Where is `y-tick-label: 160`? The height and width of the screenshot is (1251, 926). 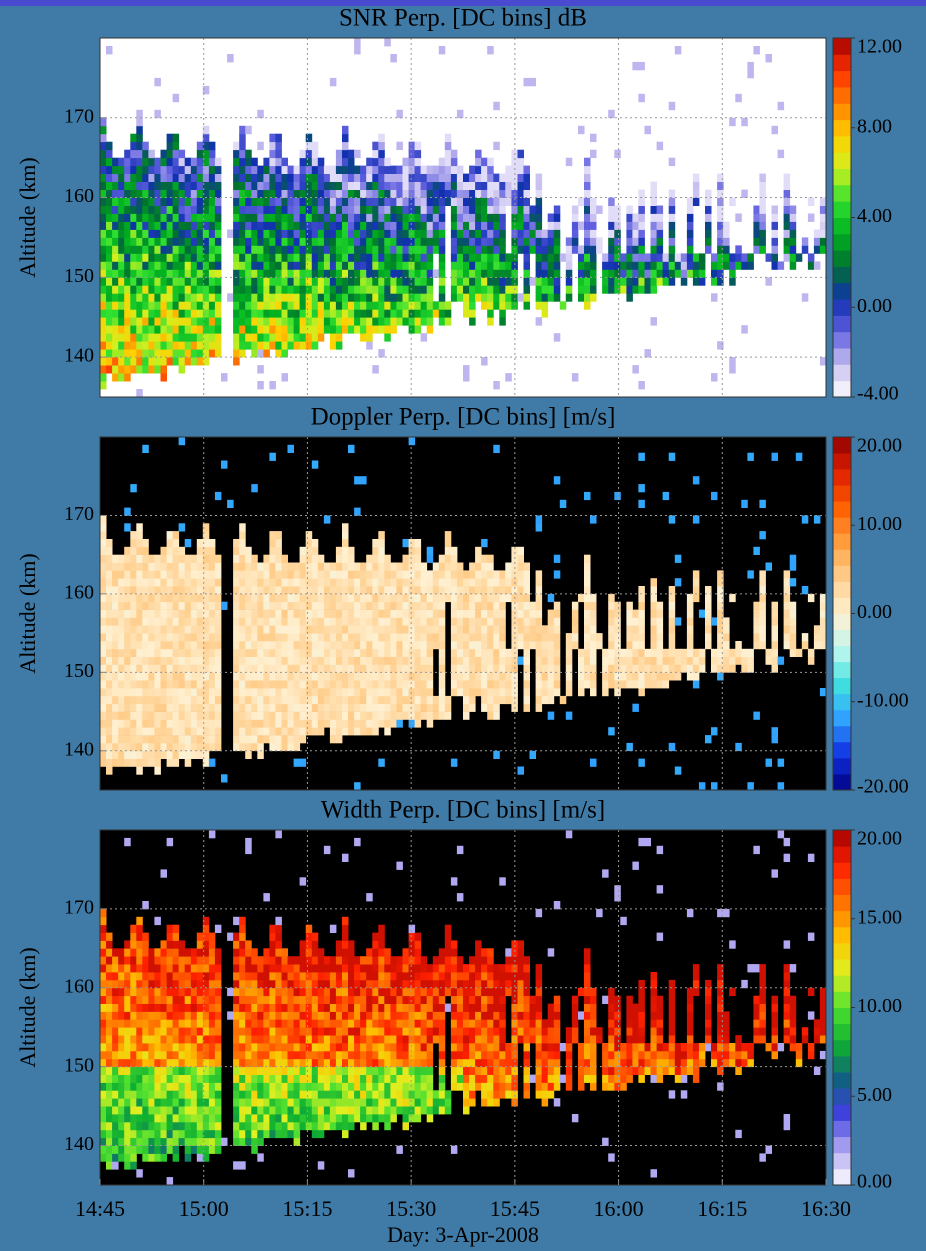
y-tick-label: 160 is located at coordinates (79, 592).